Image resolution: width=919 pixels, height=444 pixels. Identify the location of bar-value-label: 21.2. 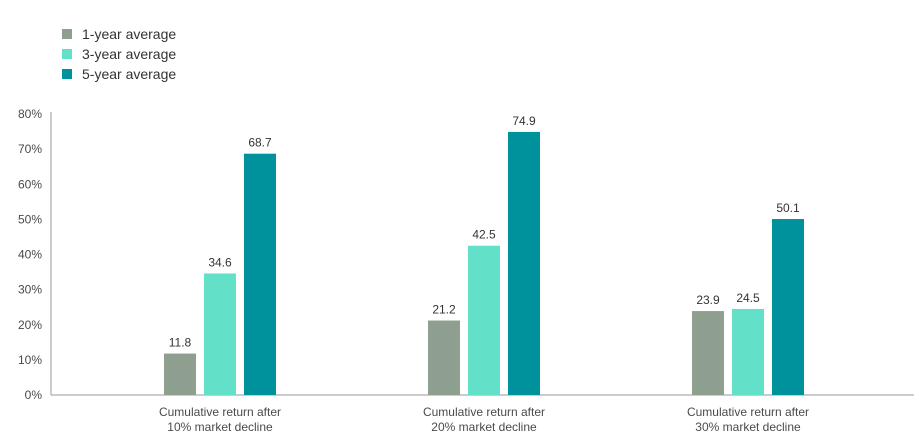
(444, 310).